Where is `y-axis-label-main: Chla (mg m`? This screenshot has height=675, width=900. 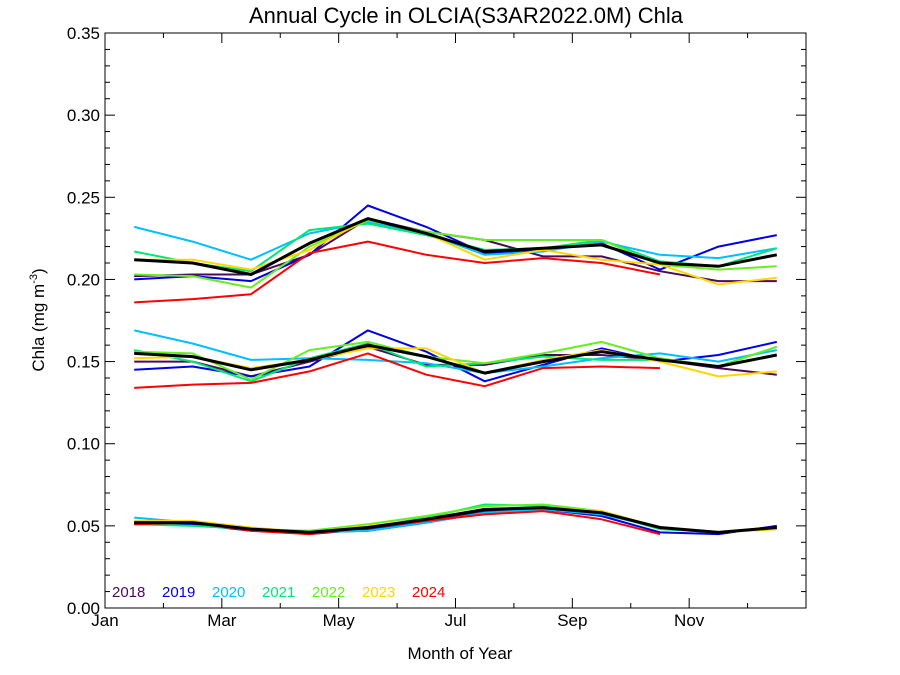
y-axis-label-main: Chla (mg m is located at coordinates (38, 328).